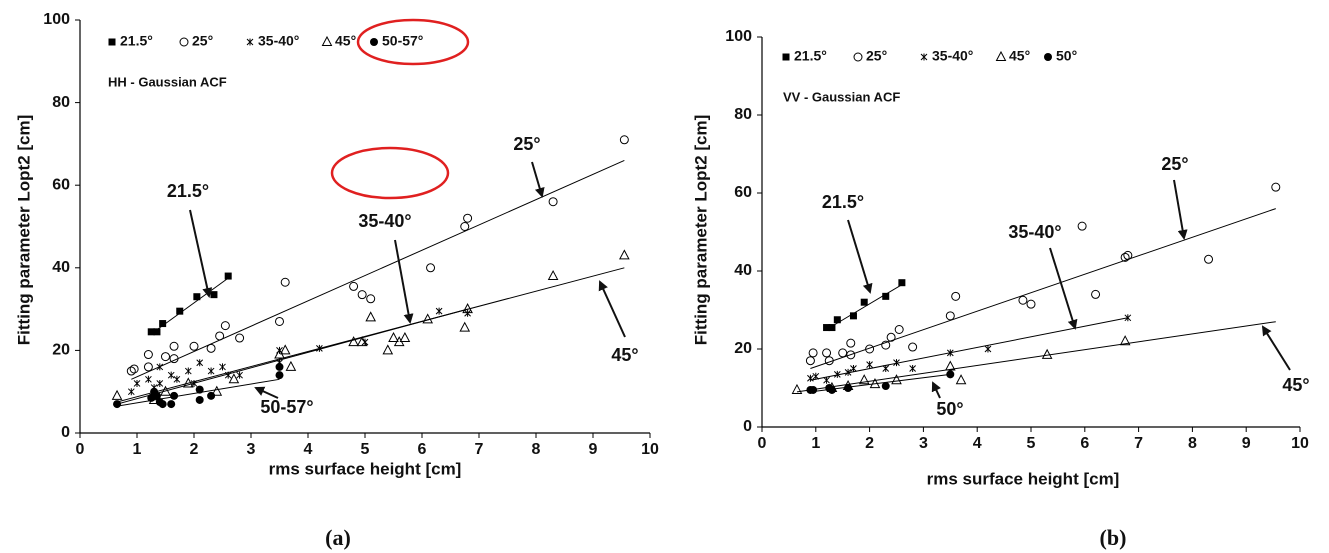 The width and height of the screenshot is (1329, 553). I want to click on x-tick-label: 1, so click(137, 449).